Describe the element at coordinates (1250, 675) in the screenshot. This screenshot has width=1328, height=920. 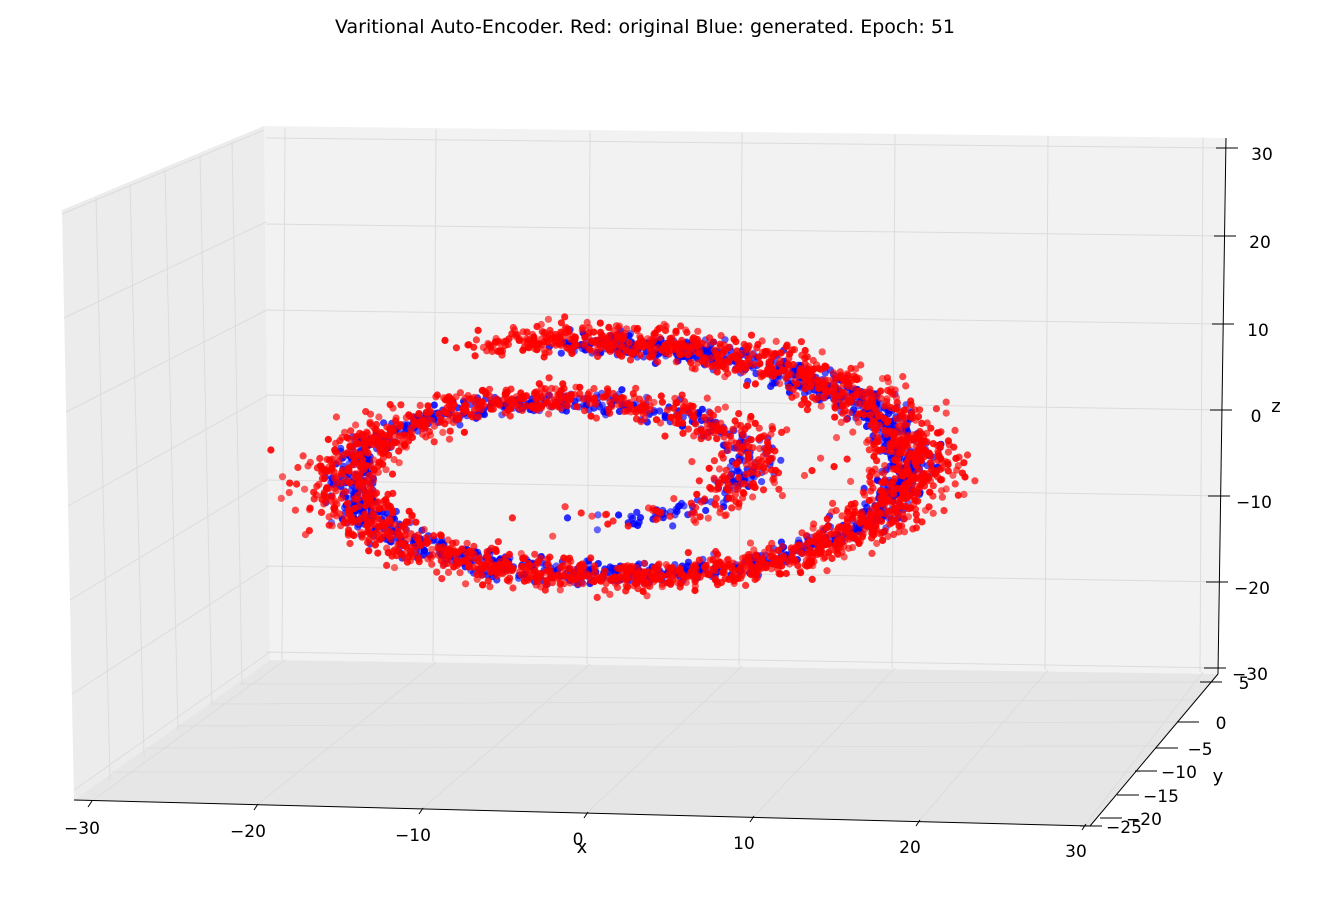
I see `z-tick-label: −30` at that location.